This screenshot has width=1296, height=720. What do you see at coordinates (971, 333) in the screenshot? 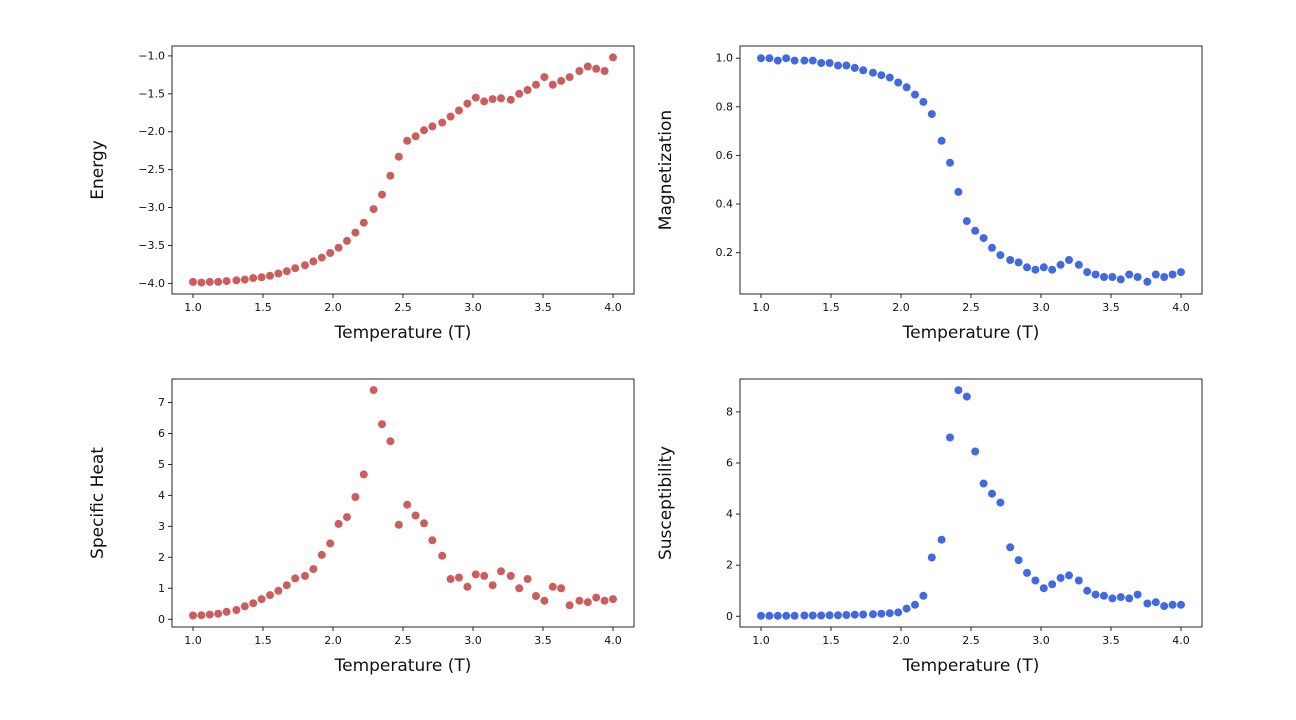
I see `magnetization-x-axis-label: Temperature (T)` at bounding box center [971, 333].